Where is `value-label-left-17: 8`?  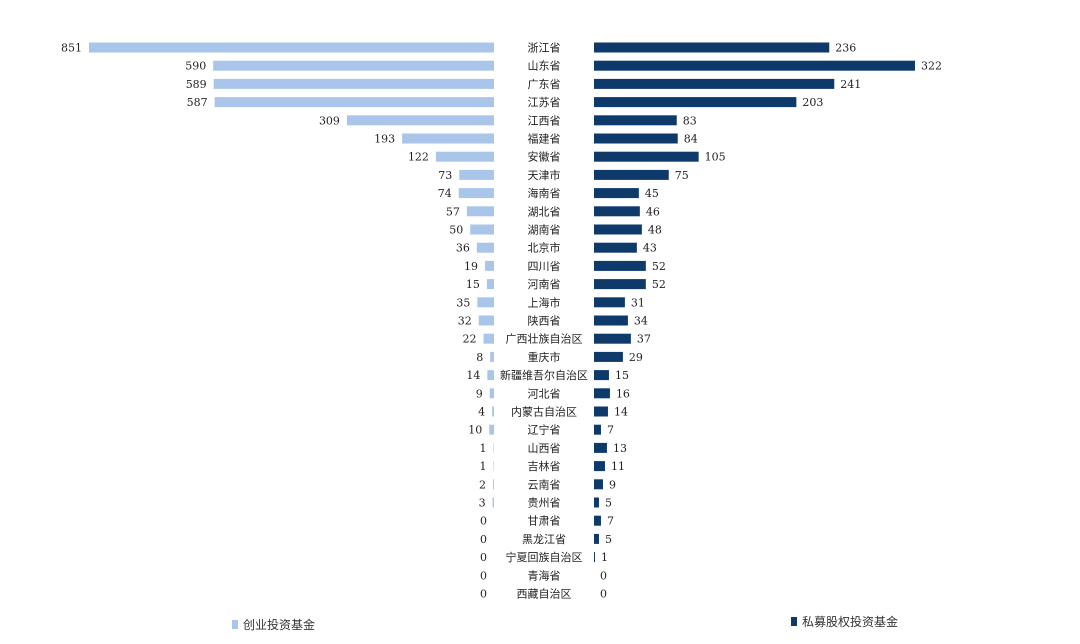
value-label-left-17: 8 is located at coordinates (479, 357).